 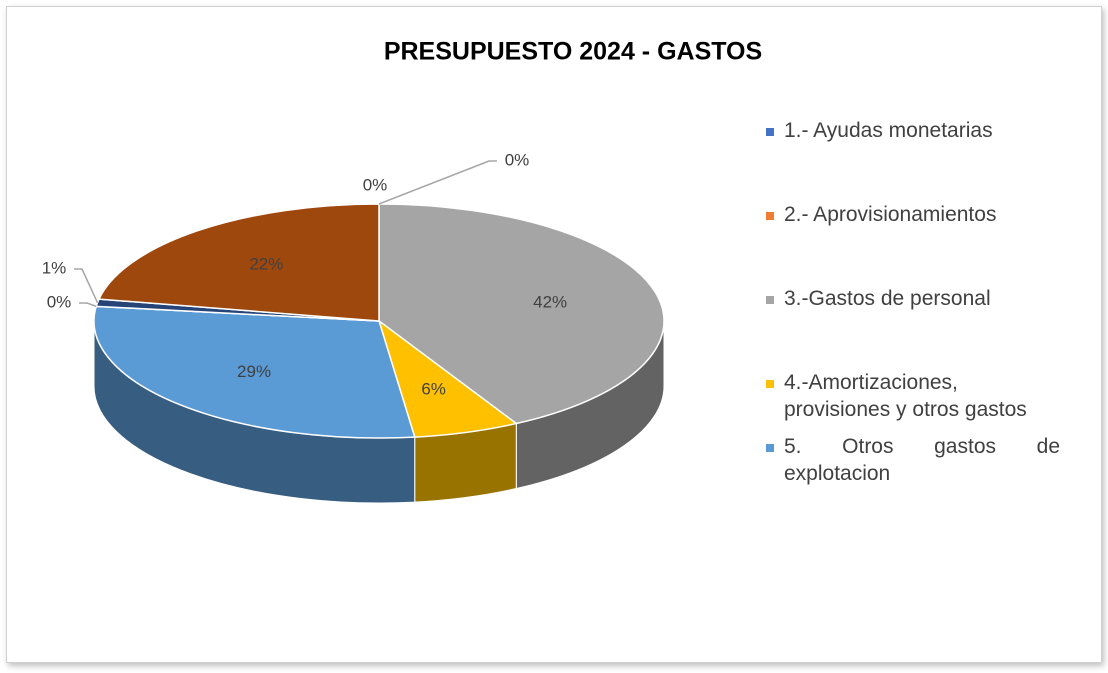 I want to click on legend-entry: 1.- Ayudas monetarias, so click(x=912, y=130).